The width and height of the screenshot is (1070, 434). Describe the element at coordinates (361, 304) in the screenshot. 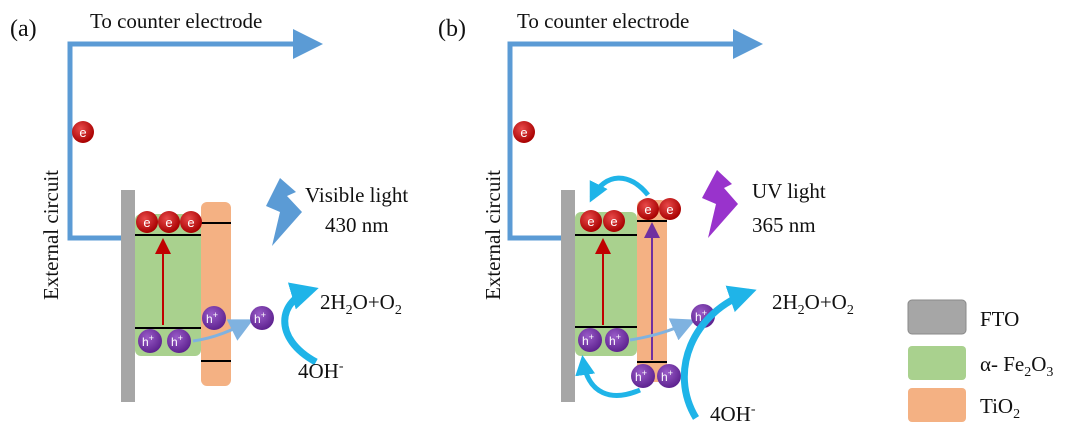

I see `panel-a-product: 2H2O+O2` at that location.